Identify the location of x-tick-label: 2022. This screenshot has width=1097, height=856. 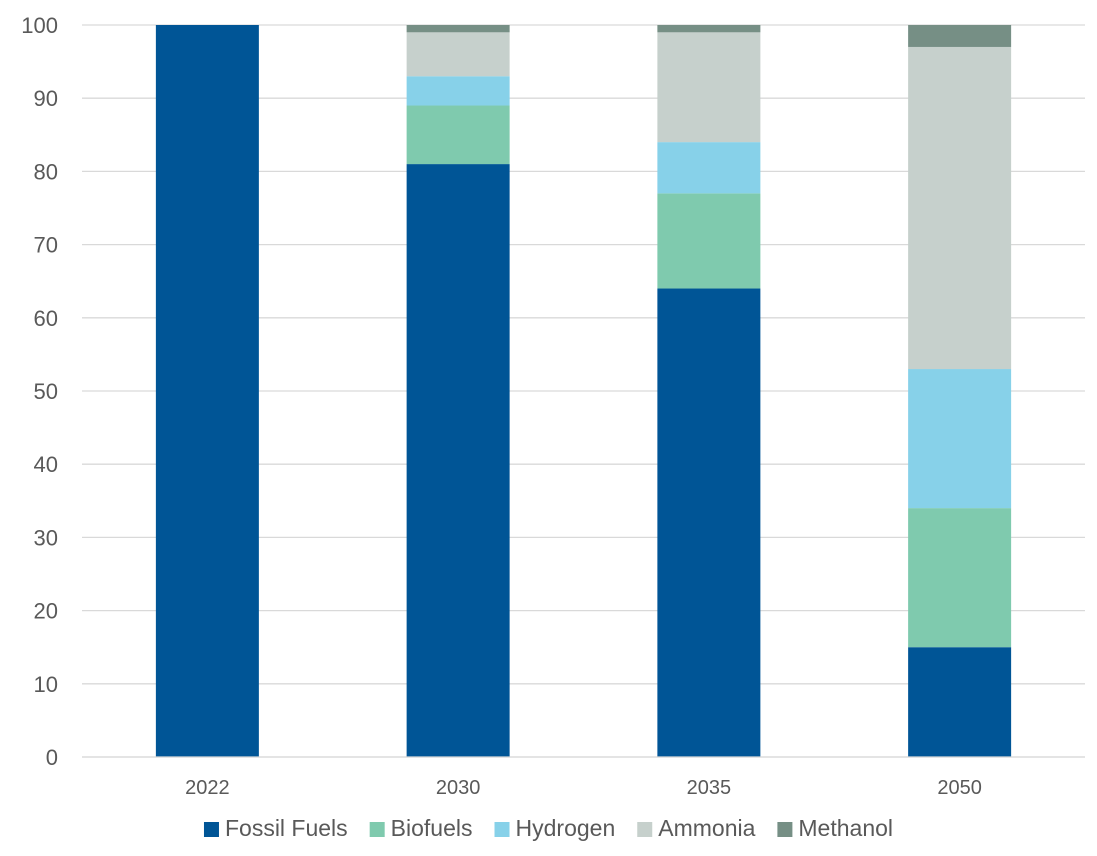
(207, 788).